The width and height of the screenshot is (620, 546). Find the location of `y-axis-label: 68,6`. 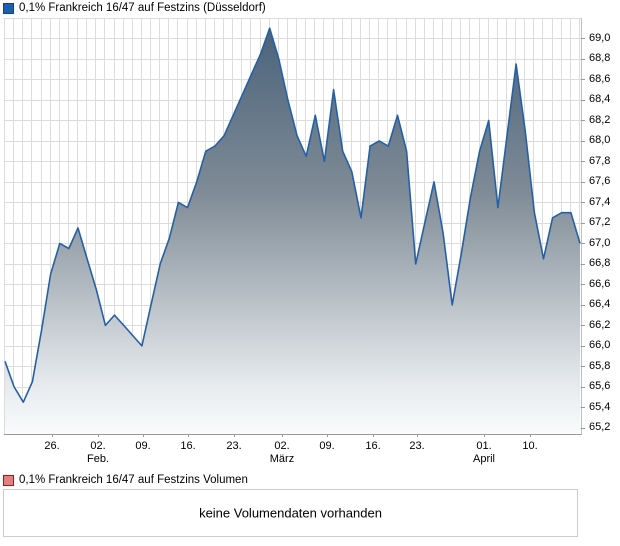

y-axis-label: 68,6 is located at coordinates (600, 79).